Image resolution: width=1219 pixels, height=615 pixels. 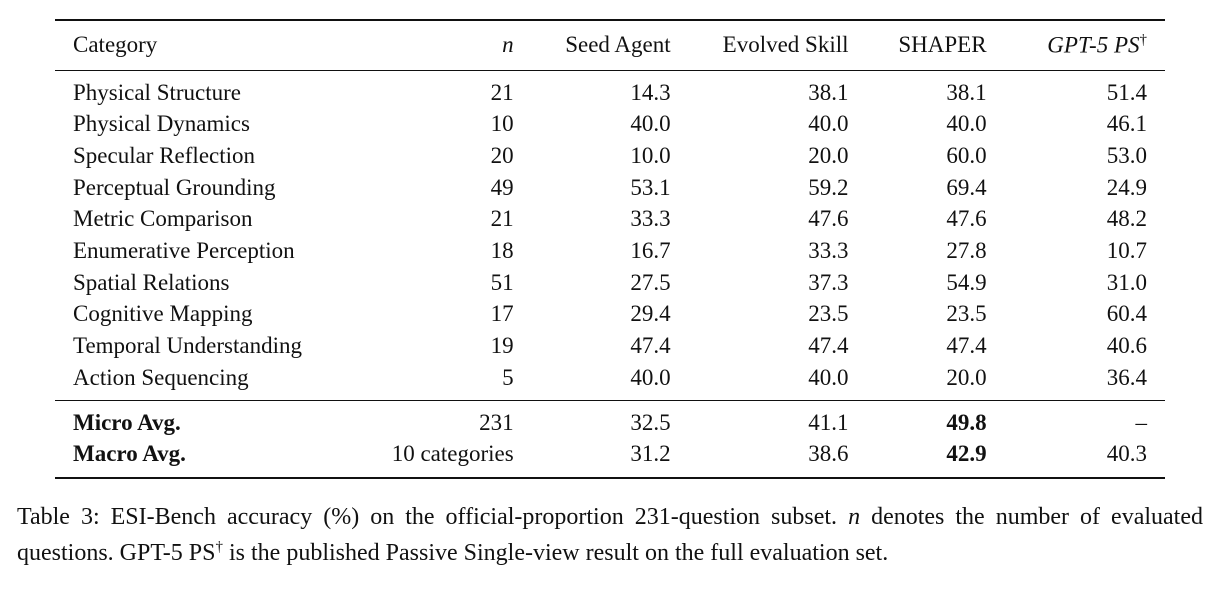 I want to click on cell-seed-agent: 14.3, so click(x=650, y=92).